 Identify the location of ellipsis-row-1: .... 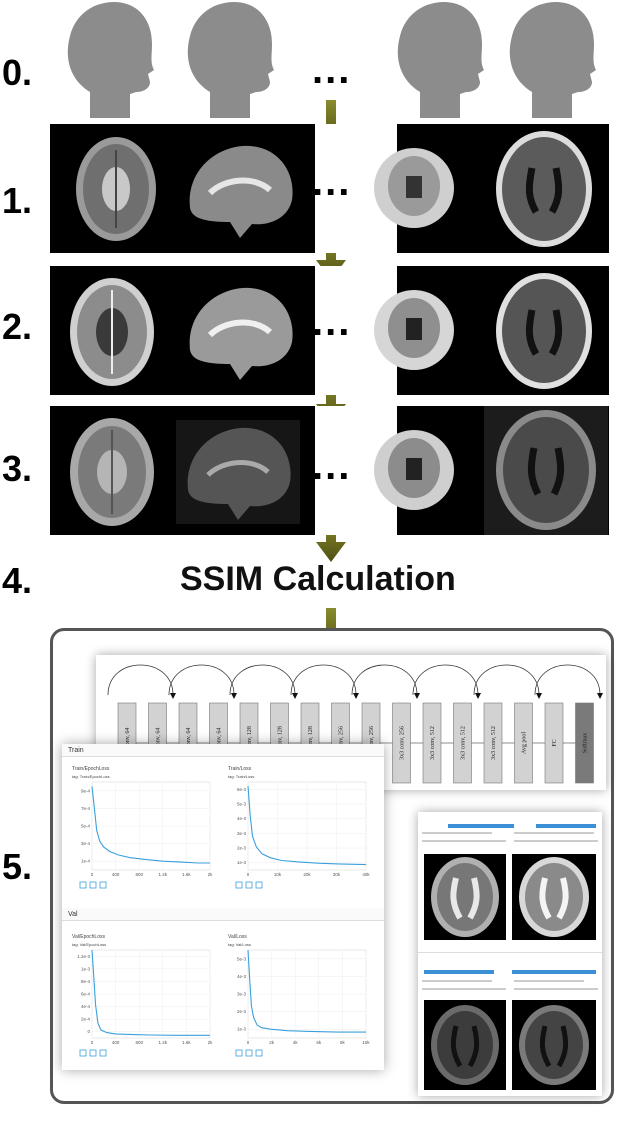
(332, 182).